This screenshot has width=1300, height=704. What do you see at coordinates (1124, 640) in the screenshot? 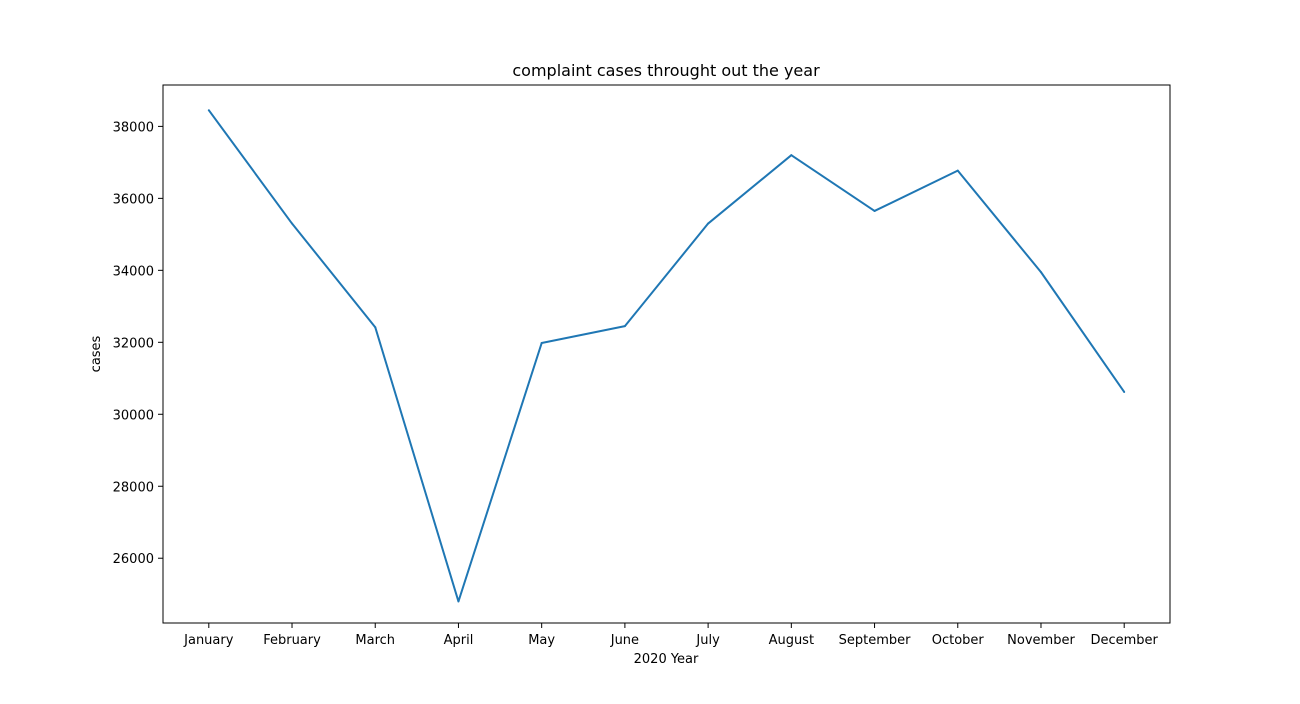
I see `x-tick-label: December` at bounding box center [1124, 640].